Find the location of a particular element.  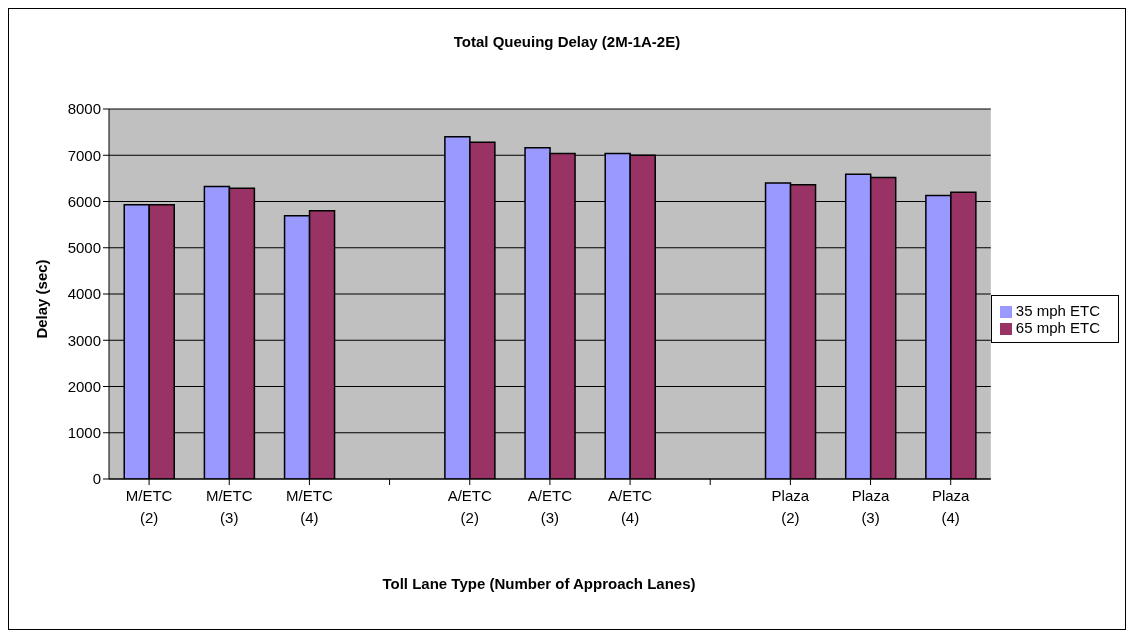

y-tick-label: 7000 is located at coordinates (84, 155).